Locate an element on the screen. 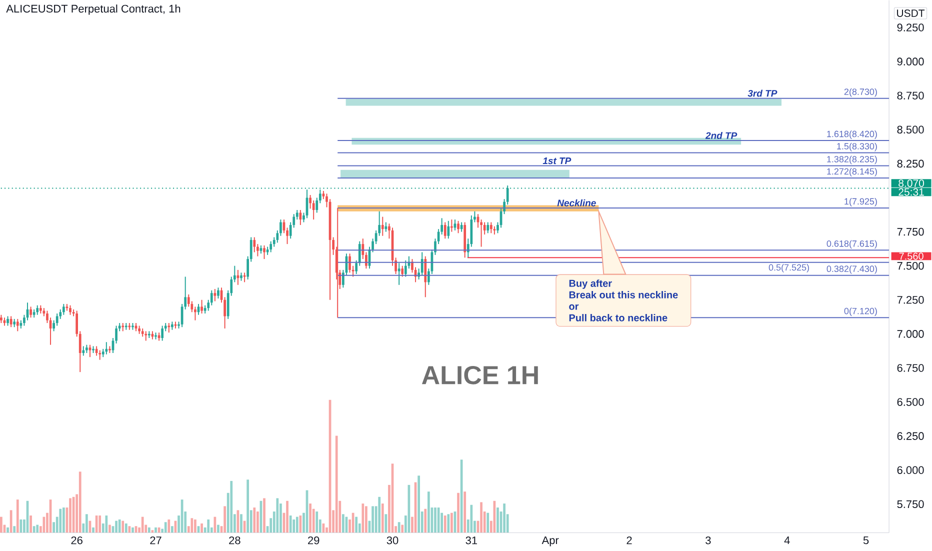 The image size is (932, 551). series-label: 0.5(7.525) is located at coordinates (788, 268).